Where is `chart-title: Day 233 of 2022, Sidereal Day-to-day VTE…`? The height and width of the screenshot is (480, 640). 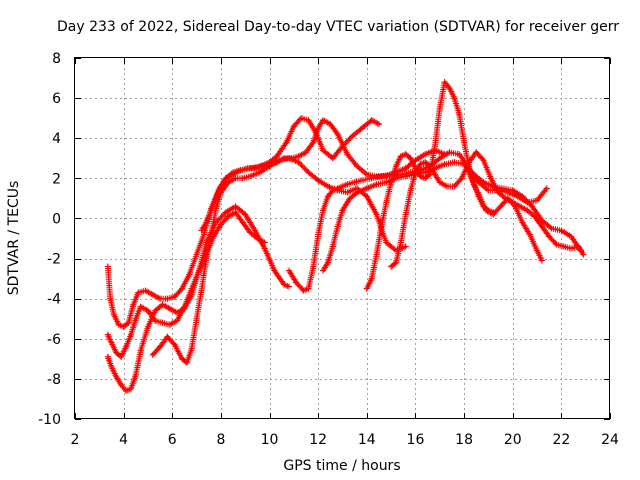
chart-title: Day 233 of 2022, Sidereal Day-to-day VTE… is located at coordinates (338, 27).